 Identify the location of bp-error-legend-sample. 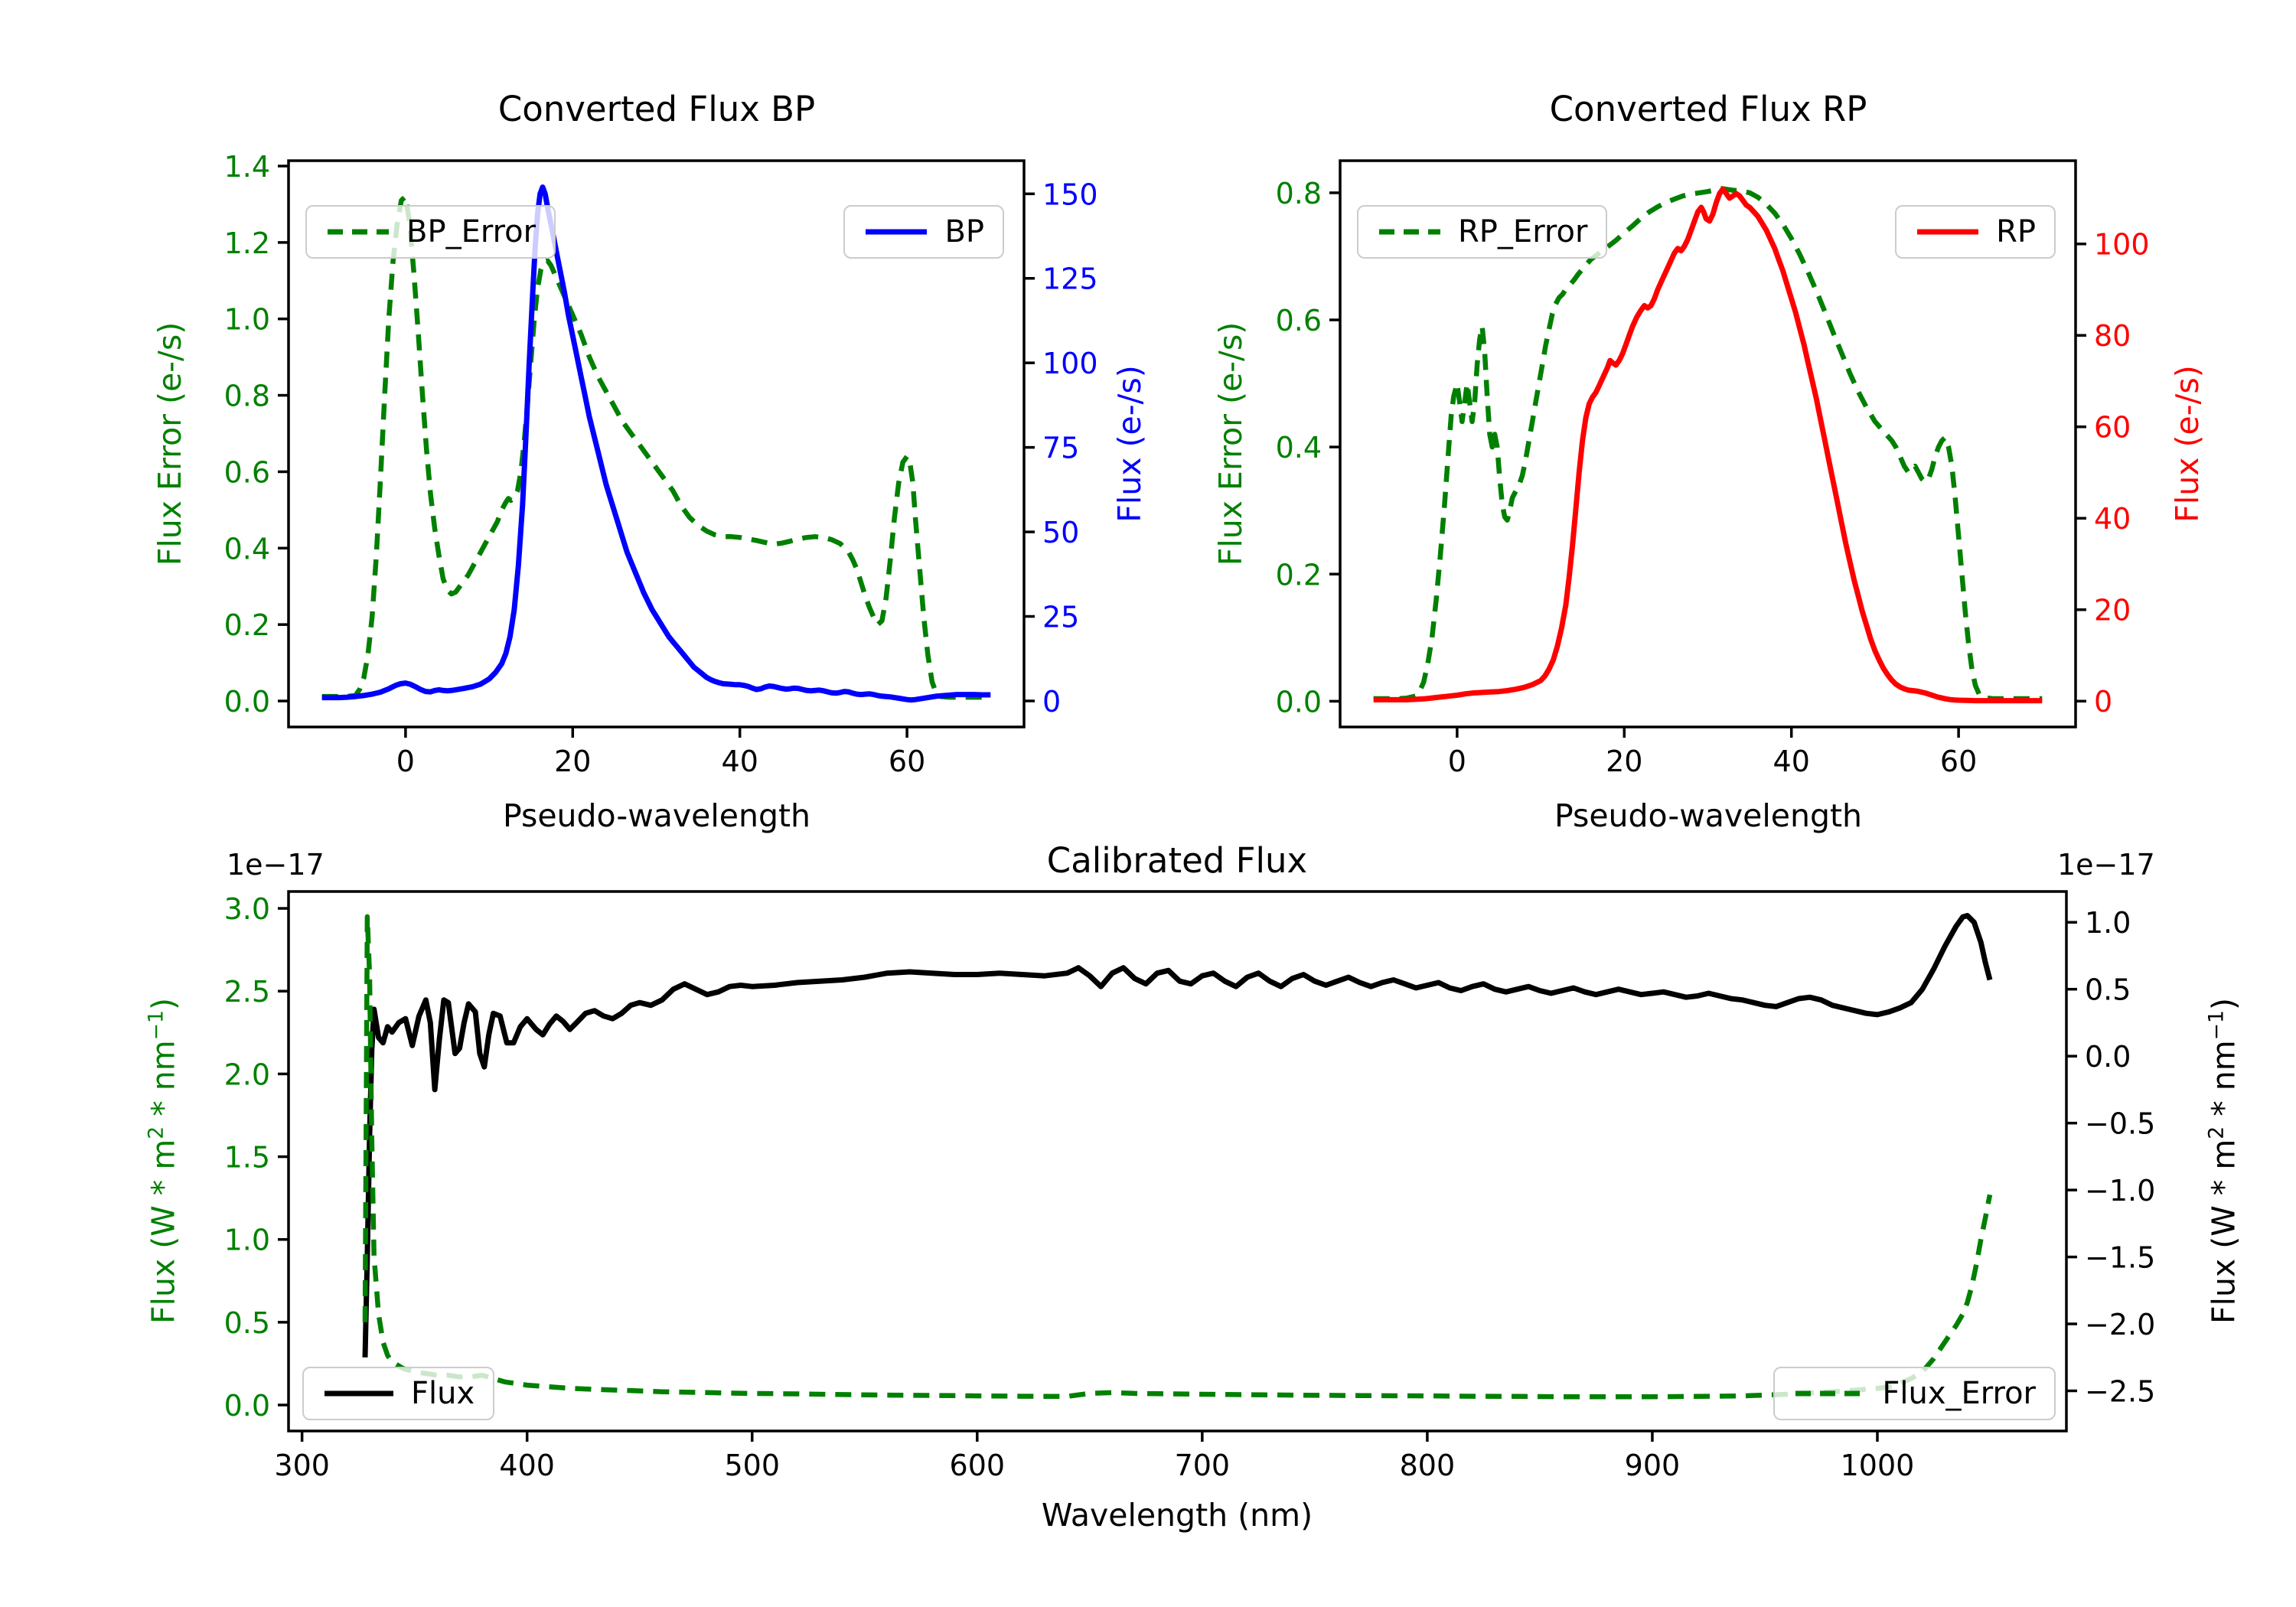
(358, 232).